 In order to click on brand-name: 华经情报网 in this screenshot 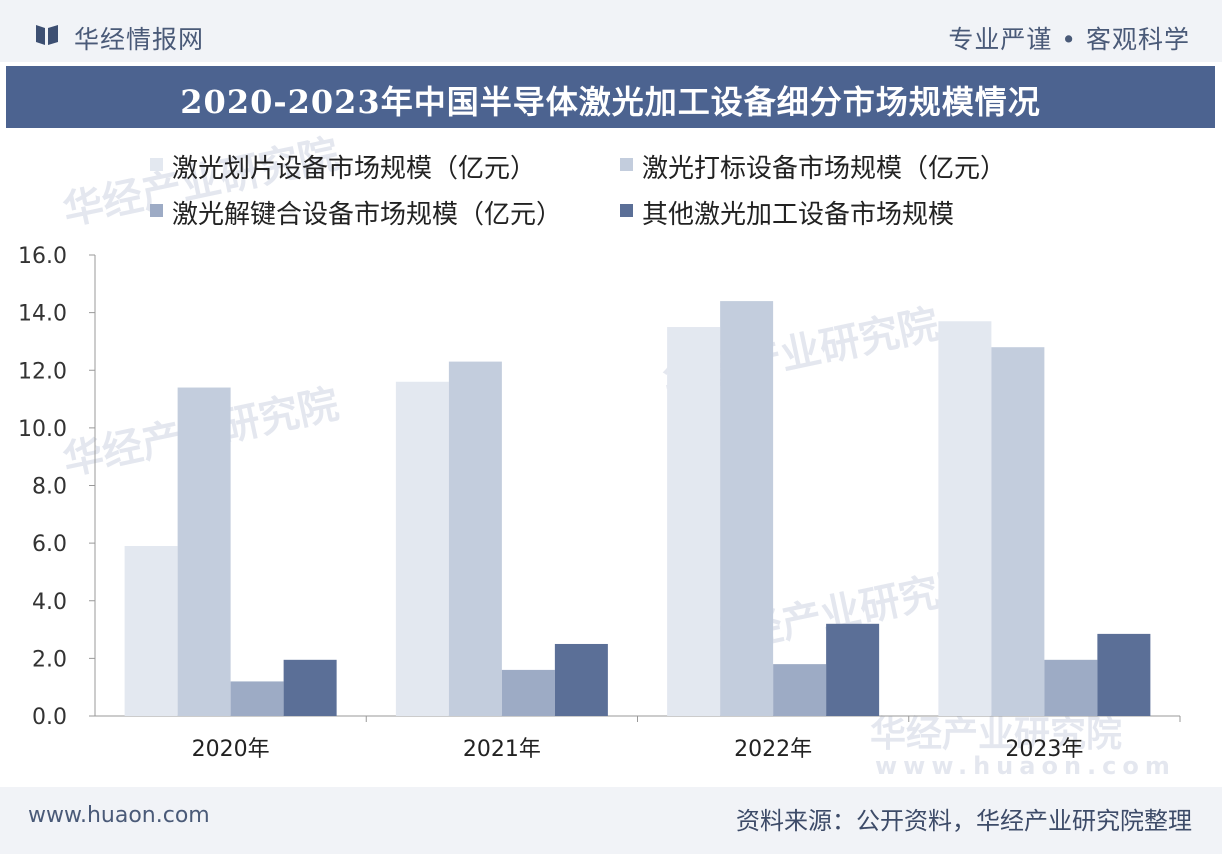, I will do `click(139, 39)`.